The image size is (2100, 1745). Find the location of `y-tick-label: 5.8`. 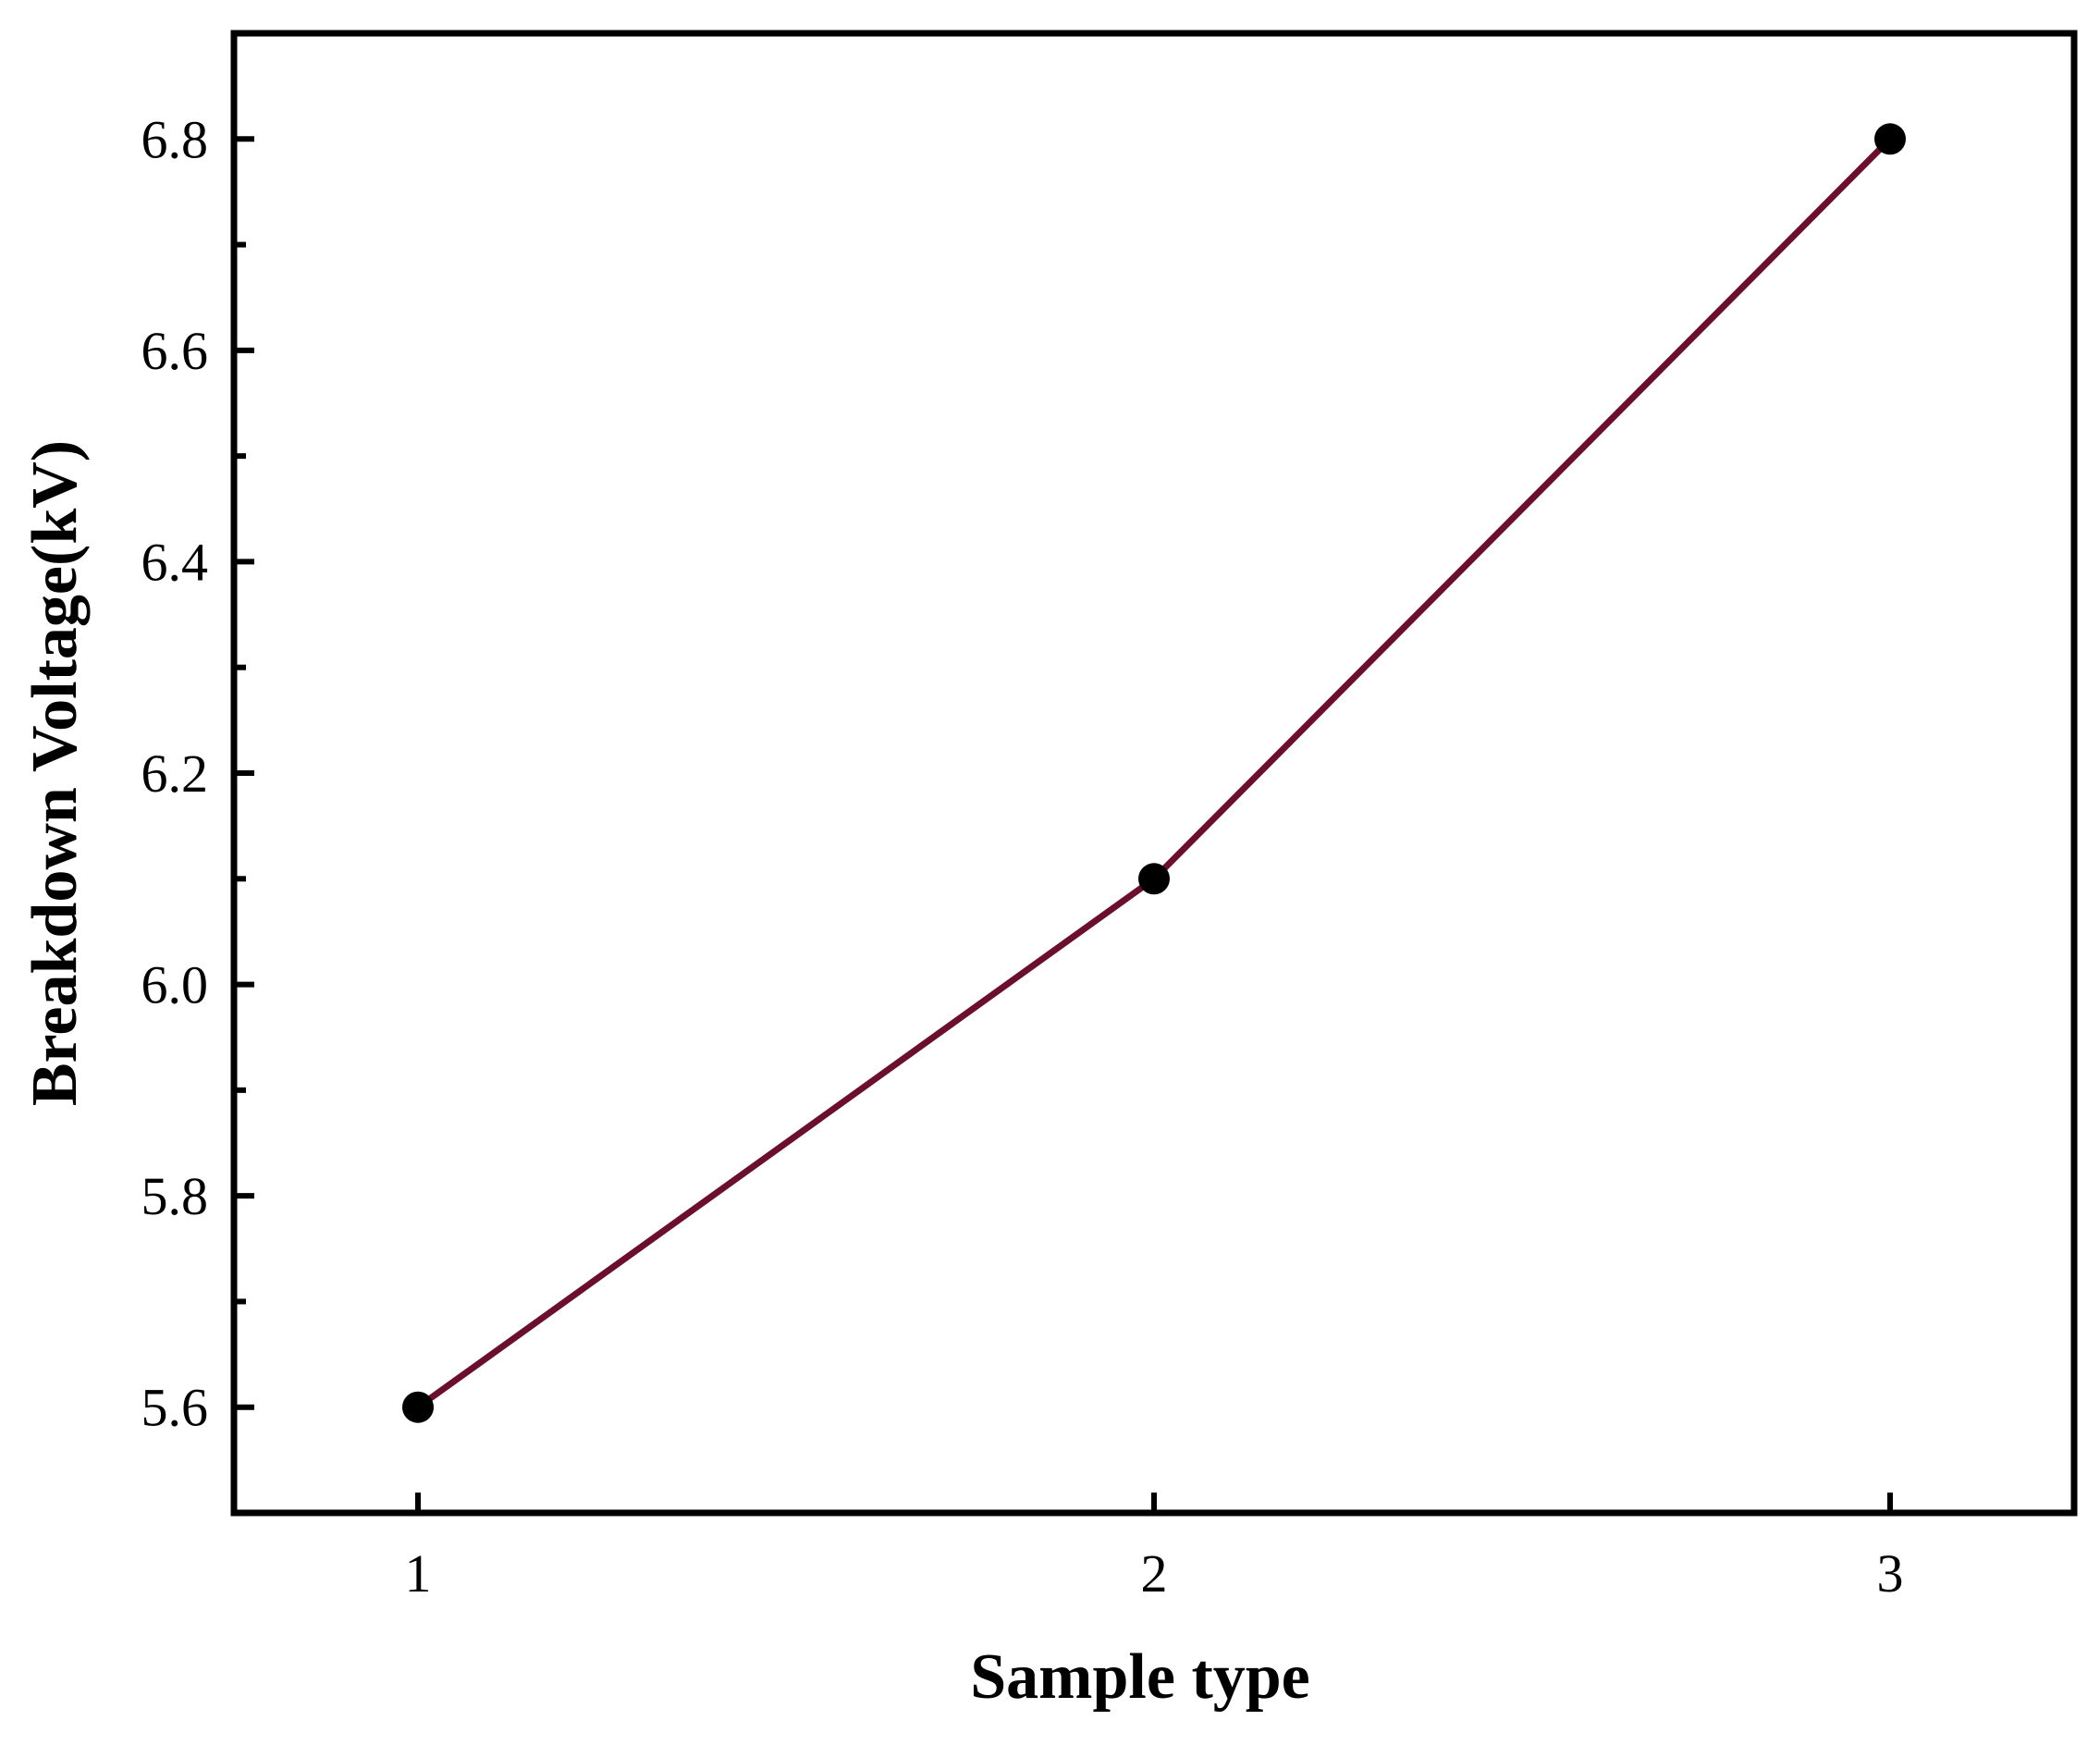

y-tick-label: 5.8 is located at coordinates (175, 1196).